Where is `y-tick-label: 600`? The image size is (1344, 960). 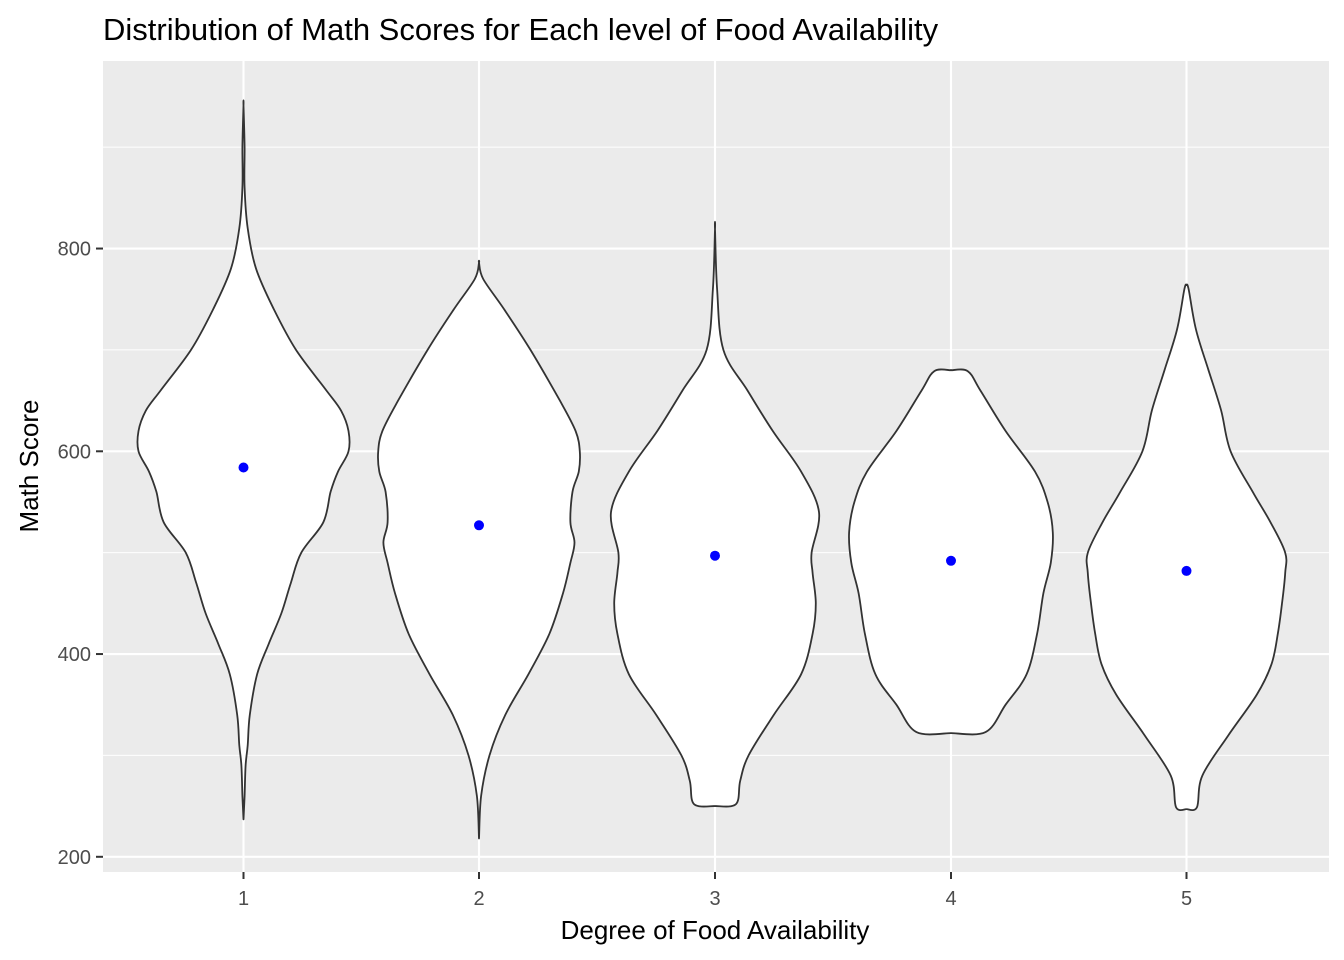
y-tick-label: 600 is located at coordinates (74, 452).